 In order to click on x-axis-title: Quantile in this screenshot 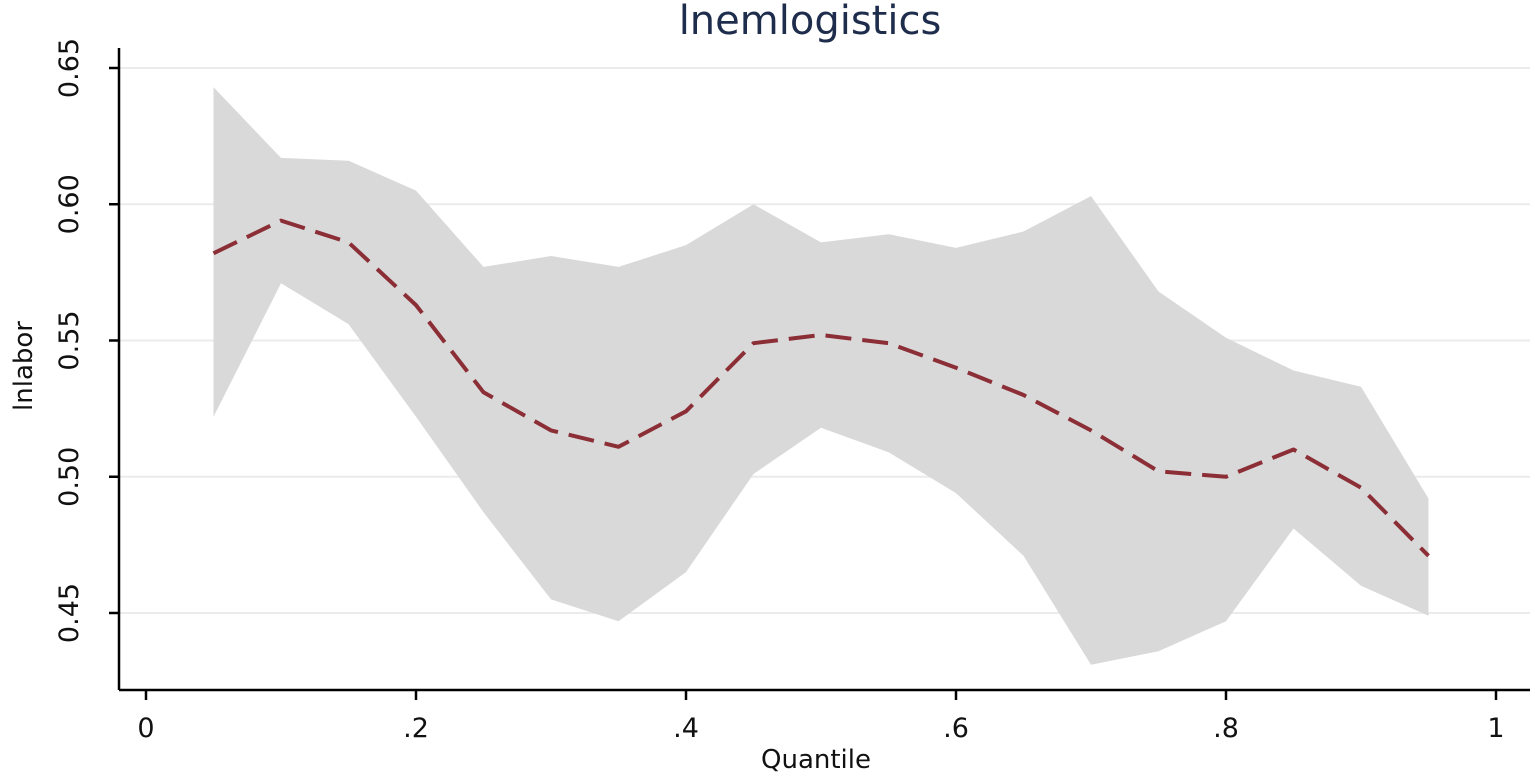, I will do `click(816, 760)`.